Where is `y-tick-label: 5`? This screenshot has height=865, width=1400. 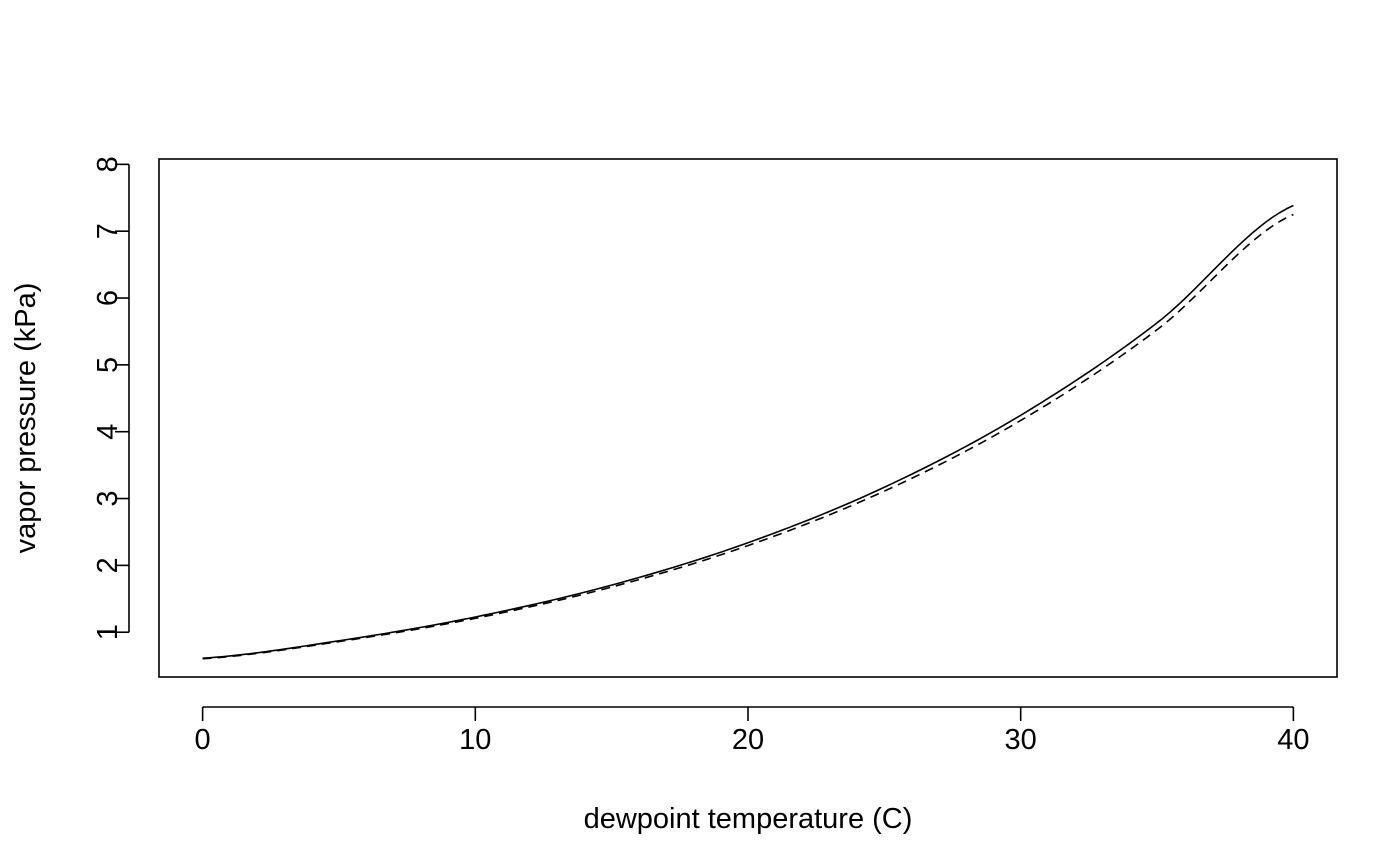
y-tick-label: 5 is located at coordinates (108, 365).